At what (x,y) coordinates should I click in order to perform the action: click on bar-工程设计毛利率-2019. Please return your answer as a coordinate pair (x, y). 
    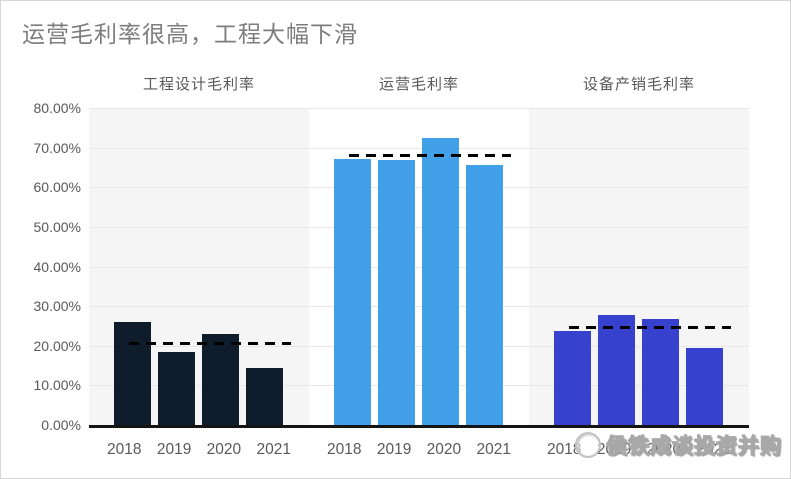
    Looking at the image, I should click on (176, 388).